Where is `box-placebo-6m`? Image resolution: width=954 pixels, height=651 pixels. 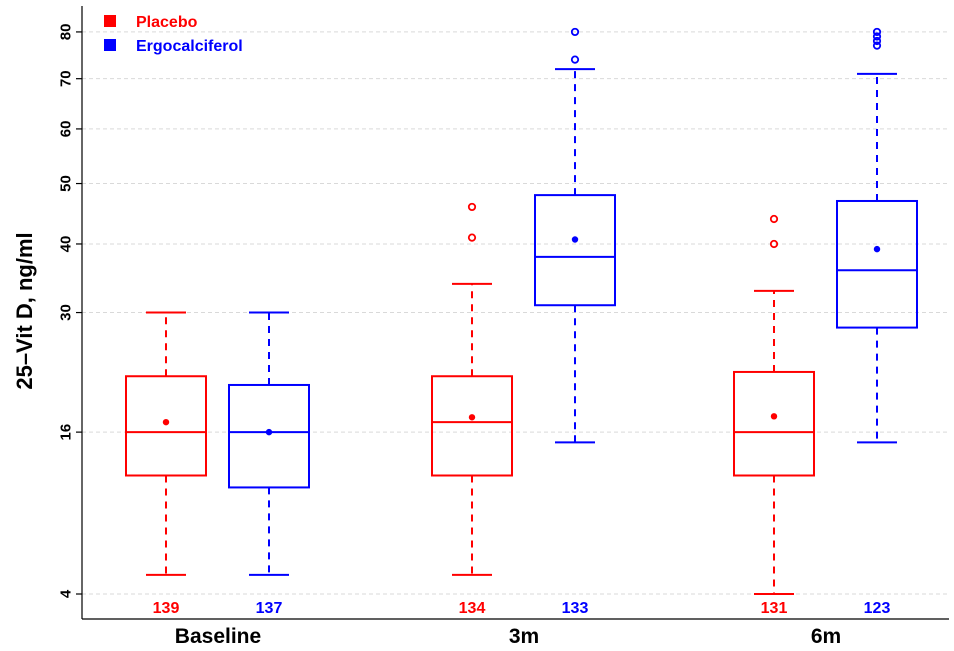
box-placebo-6m is located at coordinates (774, 404).